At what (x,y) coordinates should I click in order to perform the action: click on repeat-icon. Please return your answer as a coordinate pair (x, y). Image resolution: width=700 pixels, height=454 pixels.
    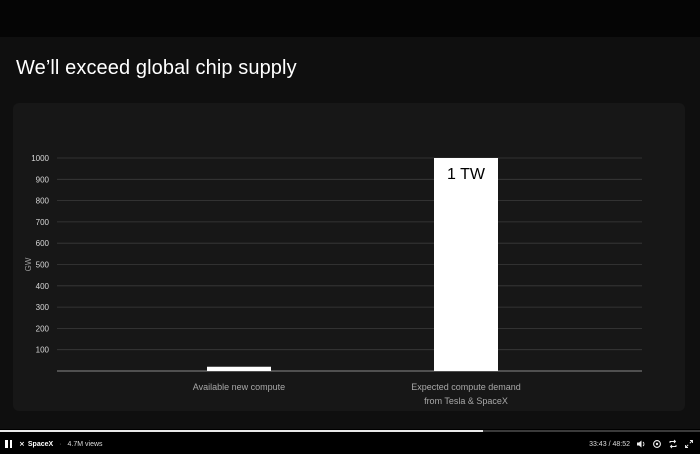
    Looking at the image, I should click on (673, 444).